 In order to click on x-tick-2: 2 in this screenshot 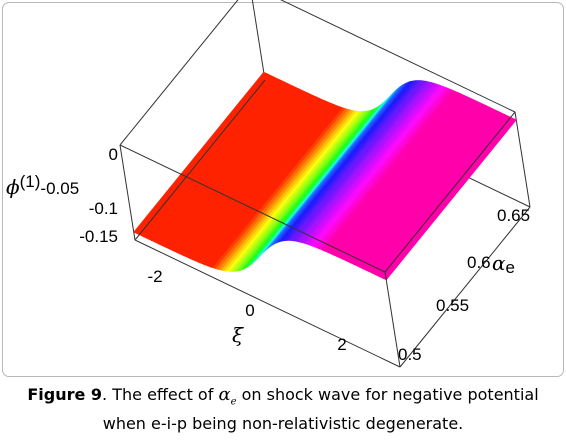, I will do `click(341, 344)`.